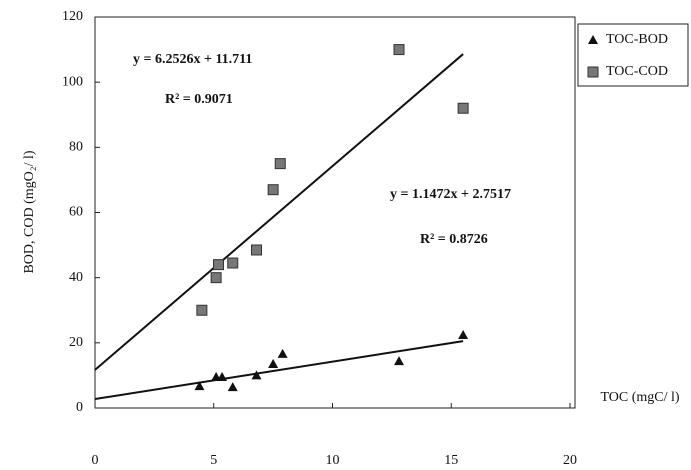 The width and height of the screenshot is (691, 470). I want to click on trendline, so click(279, 370).